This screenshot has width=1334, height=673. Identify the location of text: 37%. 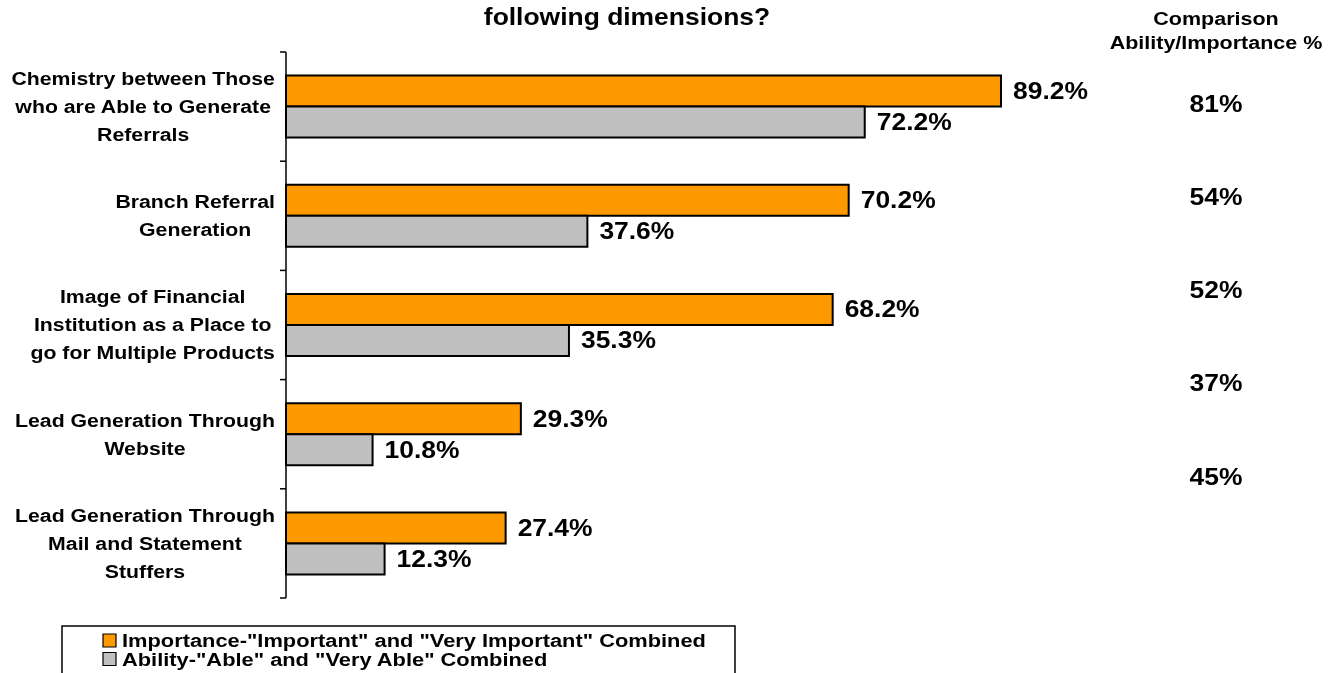
(1216, 384).